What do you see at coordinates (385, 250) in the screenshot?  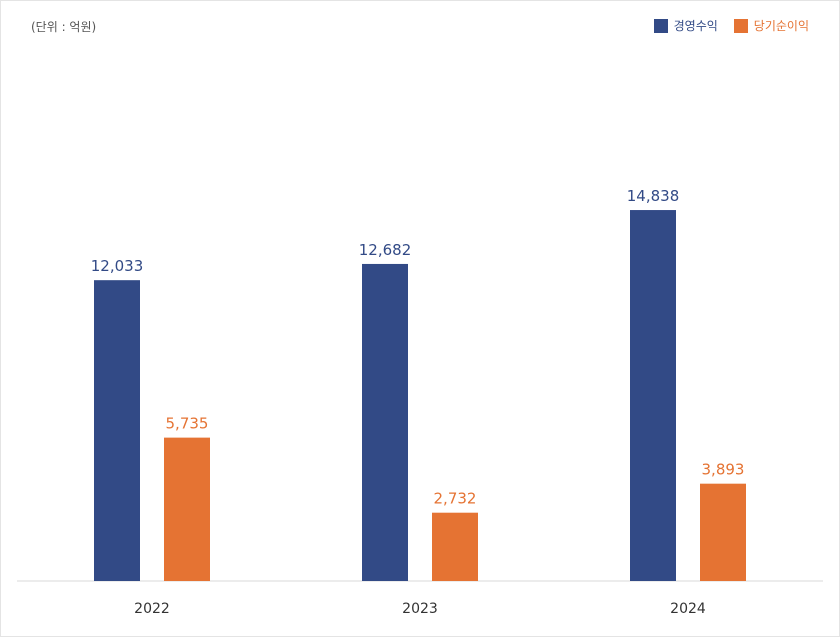 I see `data-label-revenue-2023: 12,682` at bounding box center [385, 250].